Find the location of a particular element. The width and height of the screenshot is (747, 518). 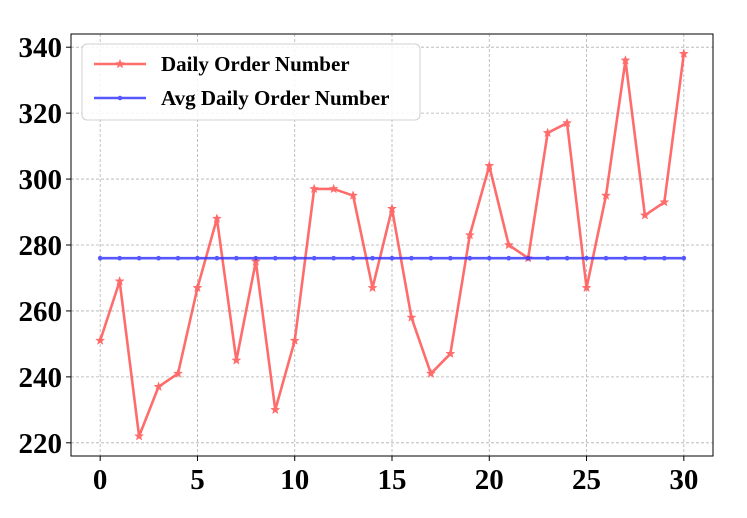

legend-box is located at coordinates (251, 82).